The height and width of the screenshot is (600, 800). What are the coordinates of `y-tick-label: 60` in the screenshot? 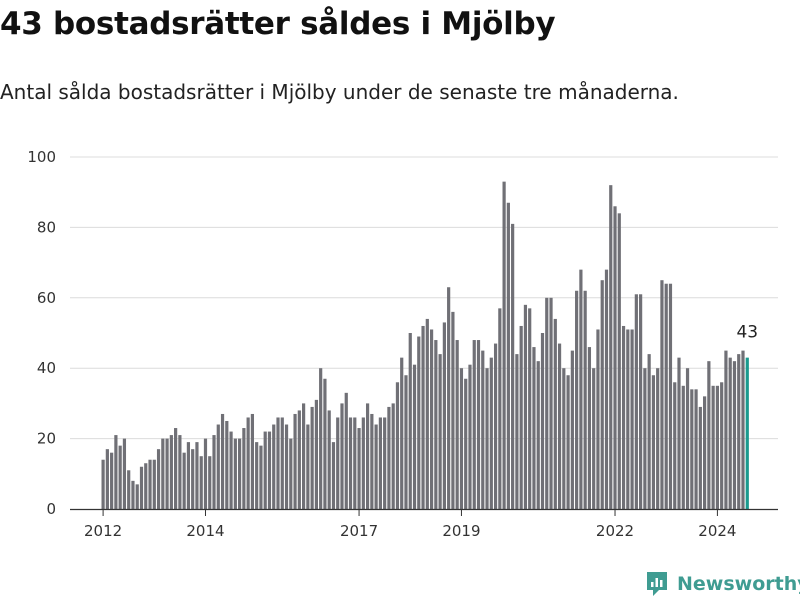 It's located at (46, 298).